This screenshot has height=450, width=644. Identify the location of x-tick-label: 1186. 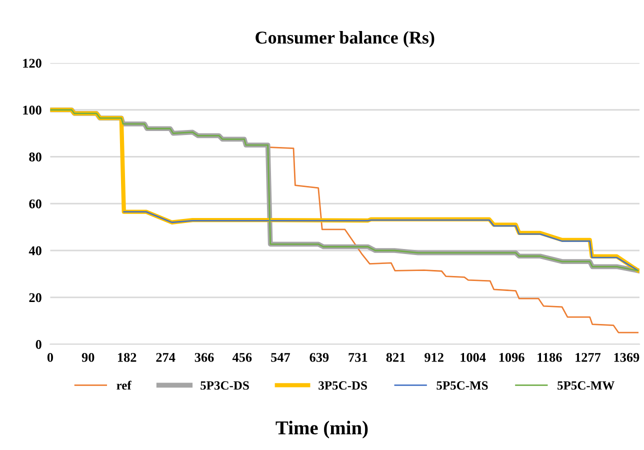
(550, 357).